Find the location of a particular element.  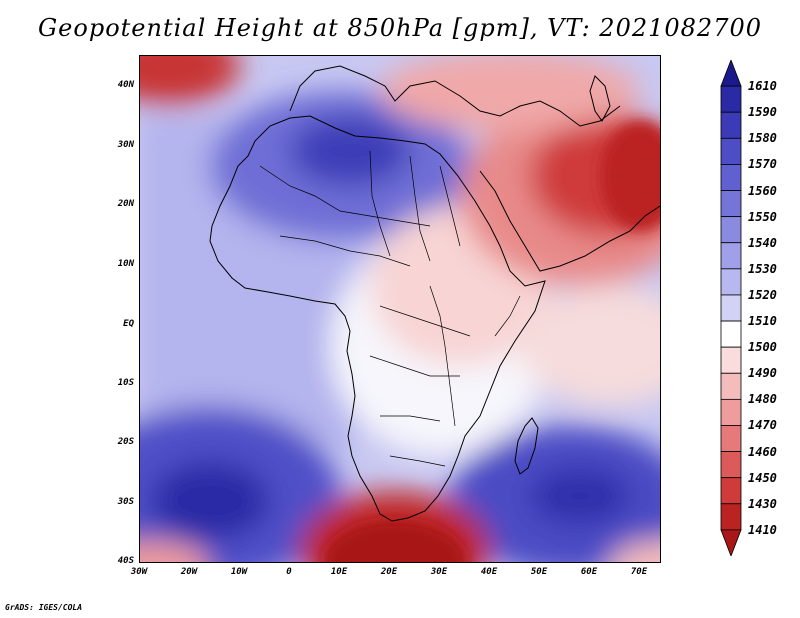

lon-label-20e: 20E is located at coordinates (389, 572).